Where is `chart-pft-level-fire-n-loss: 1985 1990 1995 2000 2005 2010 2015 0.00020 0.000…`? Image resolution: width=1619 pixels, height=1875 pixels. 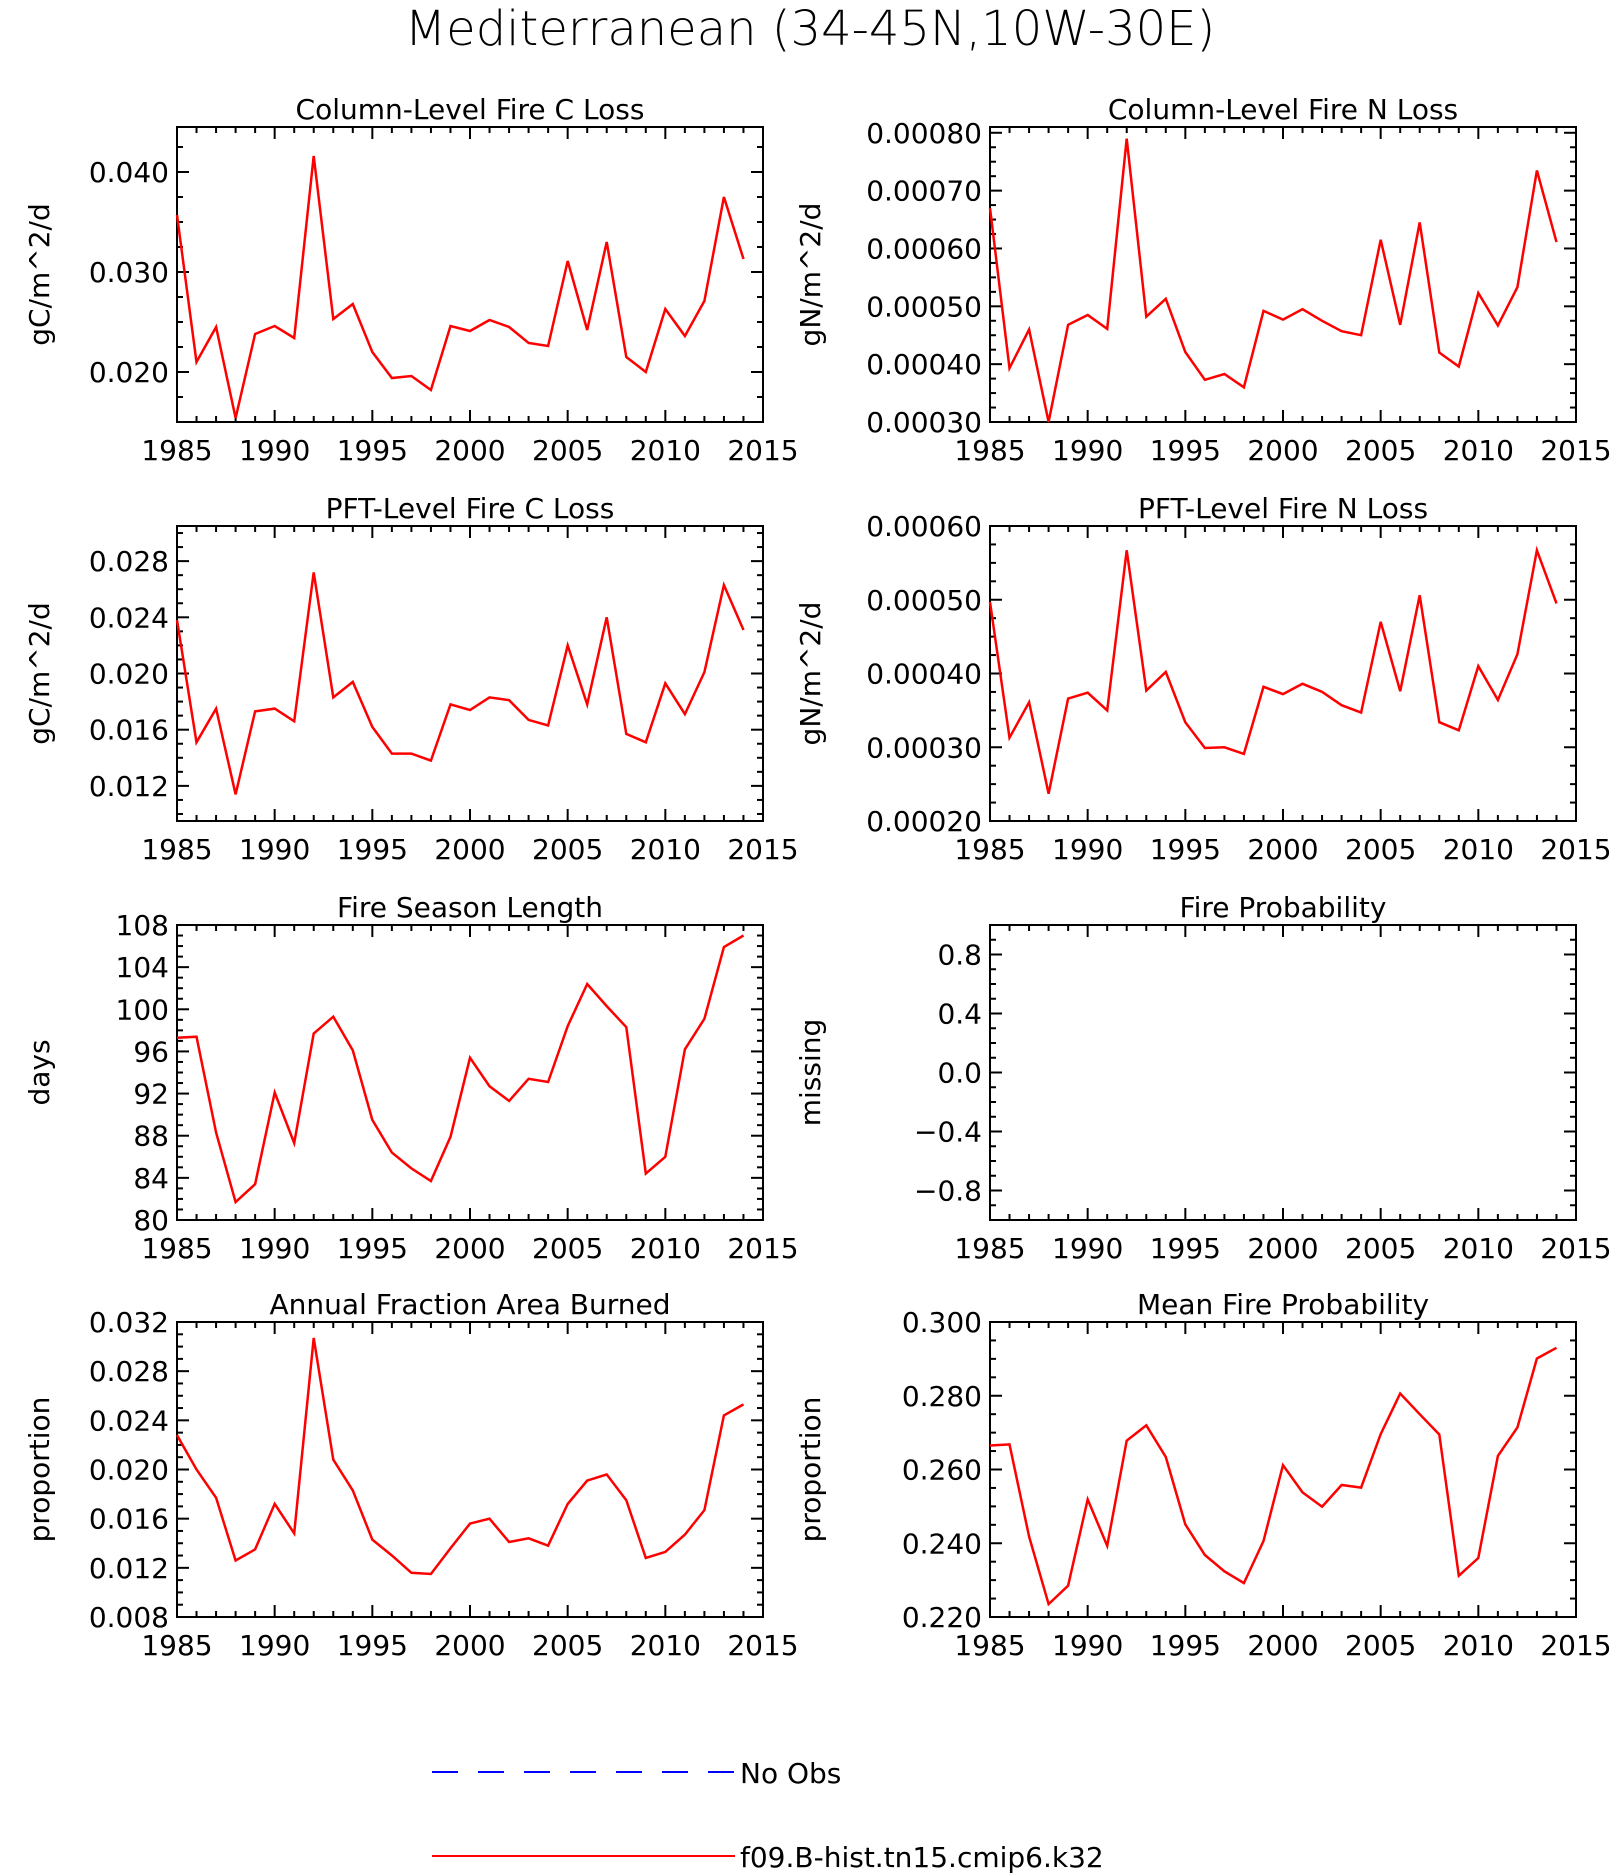 chart-pft-level-fire-n-loss: 1985 1990 1995 2000 2005 2010 2015 0.00020 0.000… is located at coordinates (1203, 679).